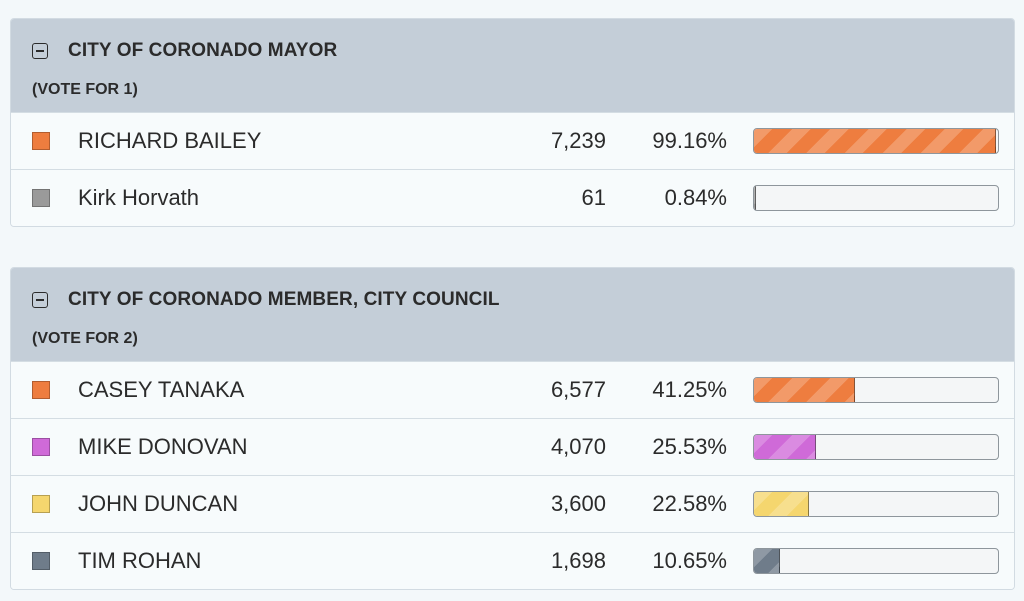  I want to click on candidate-name: CASEY TANAKA, so click(161, 389).